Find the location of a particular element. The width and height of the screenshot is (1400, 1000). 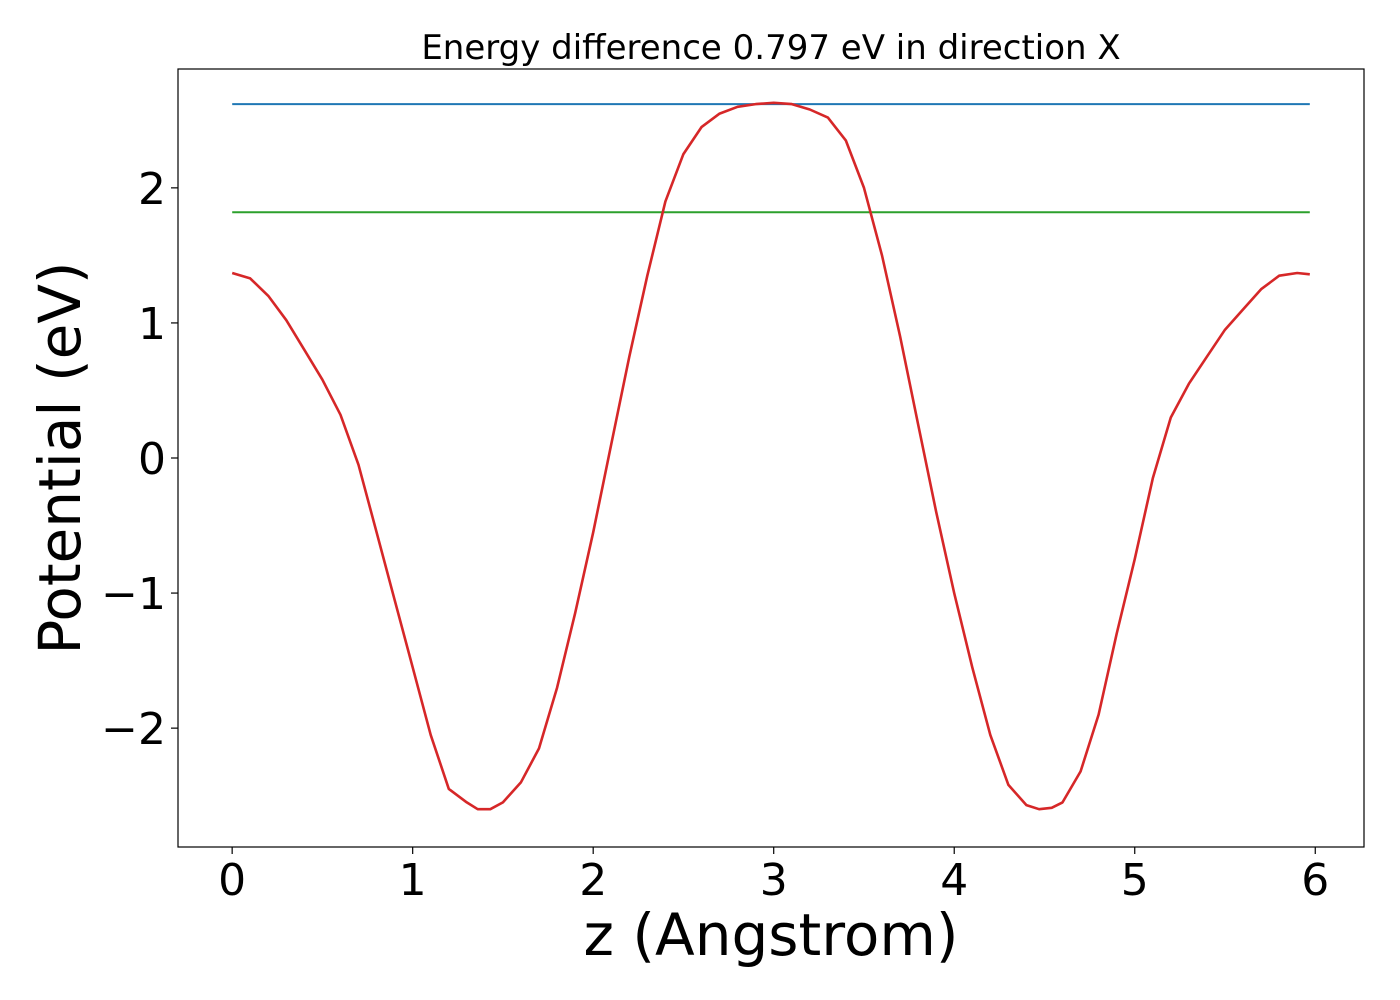

x-tick-label: 0 is located at coordinates (232, 880).